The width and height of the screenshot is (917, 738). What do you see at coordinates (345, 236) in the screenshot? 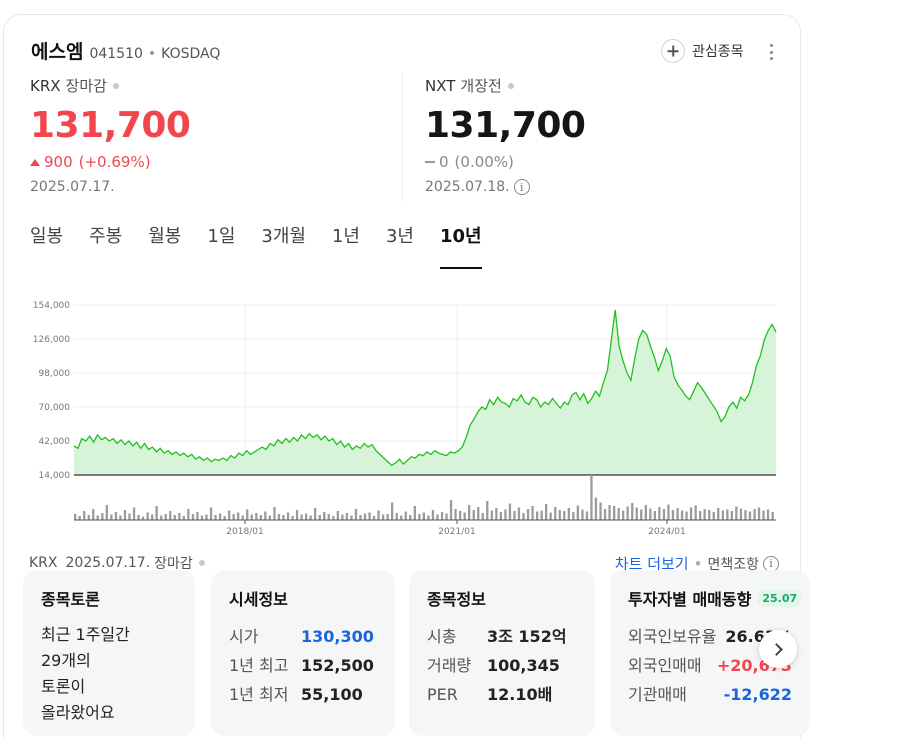
I see `tab-1year: 1년` at bounding box center [345, 236].